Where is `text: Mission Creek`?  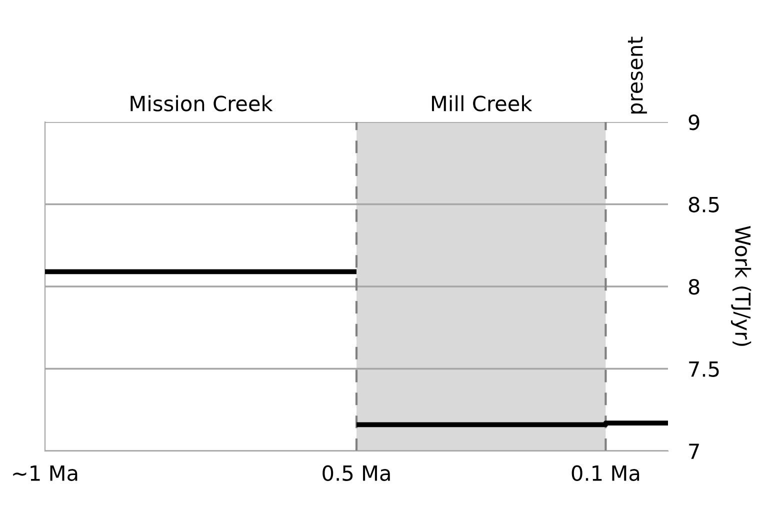 text: Mission Creek is located at coordinates (201, 103).